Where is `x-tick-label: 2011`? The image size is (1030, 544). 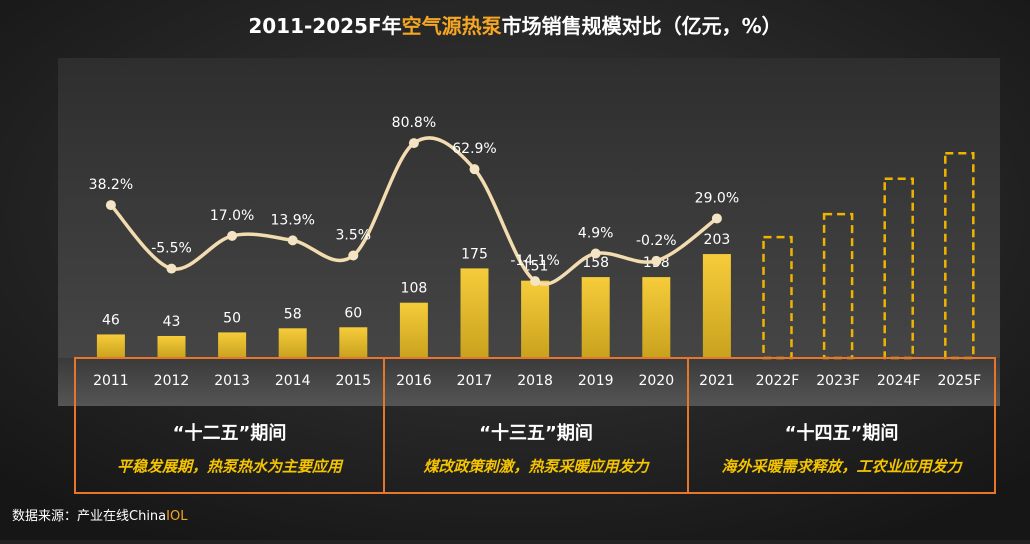 x-tick-label: 2011 is located at coordinates (111, 381).